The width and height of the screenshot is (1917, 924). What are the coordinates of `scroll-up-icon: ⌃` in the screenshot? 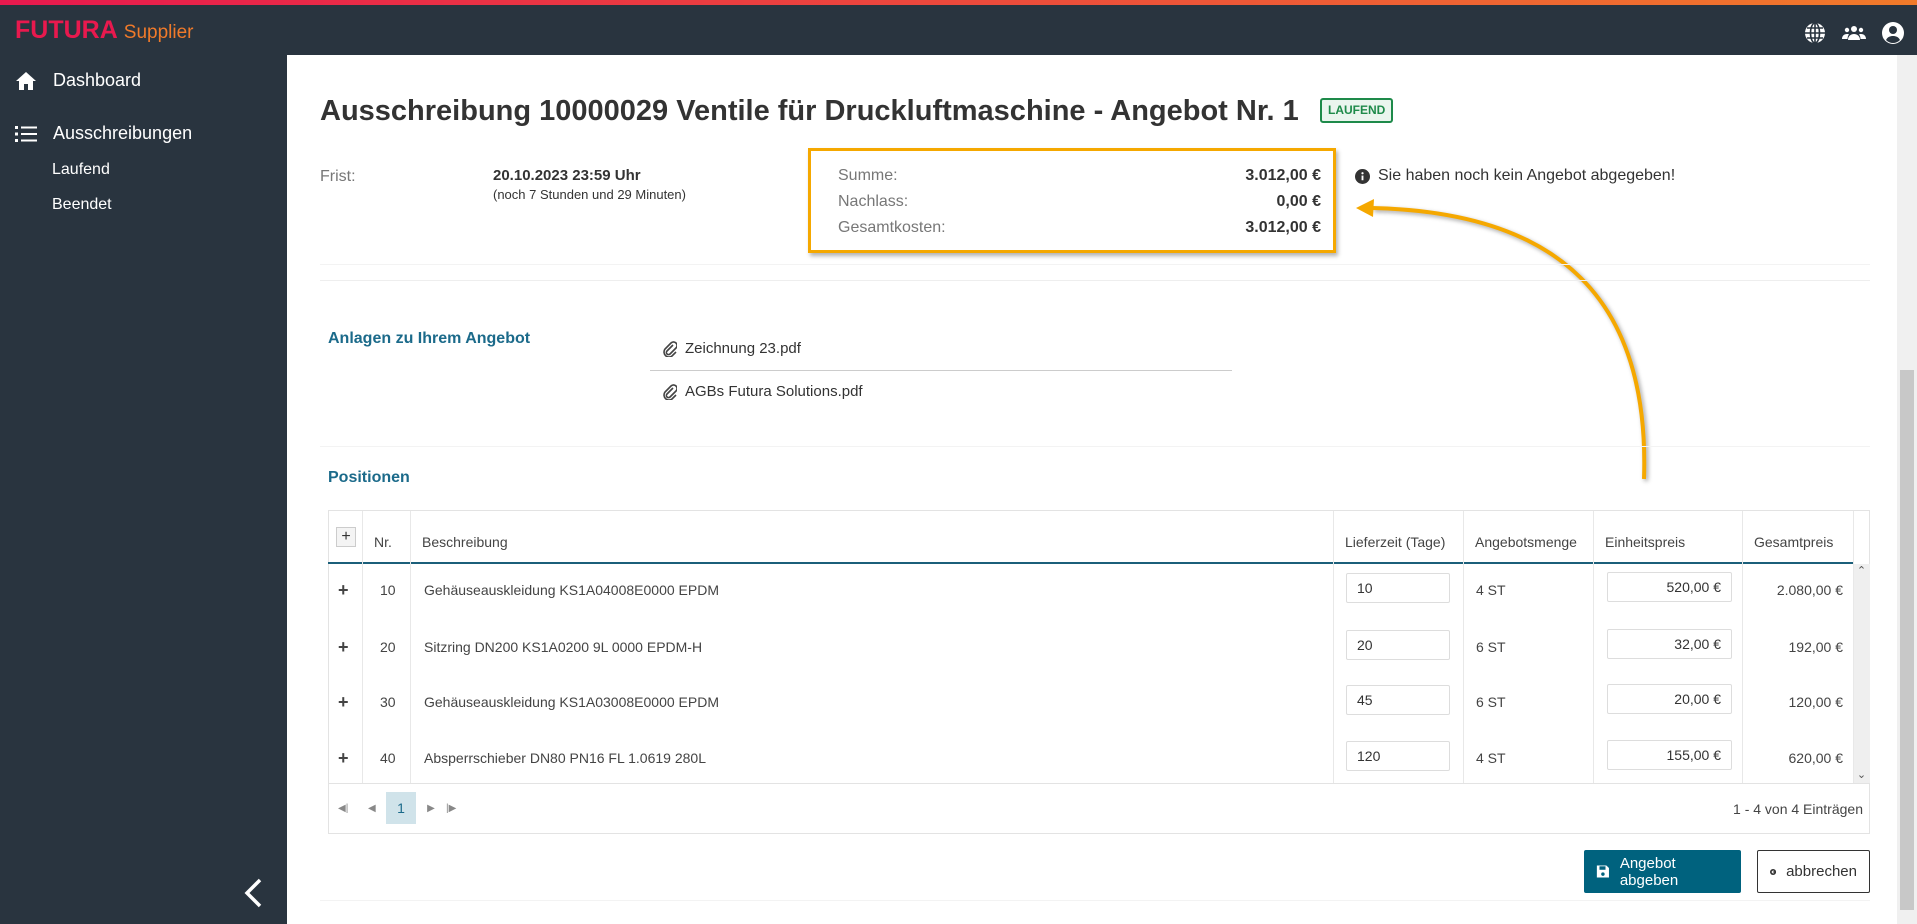 It's located at (1861, 571).